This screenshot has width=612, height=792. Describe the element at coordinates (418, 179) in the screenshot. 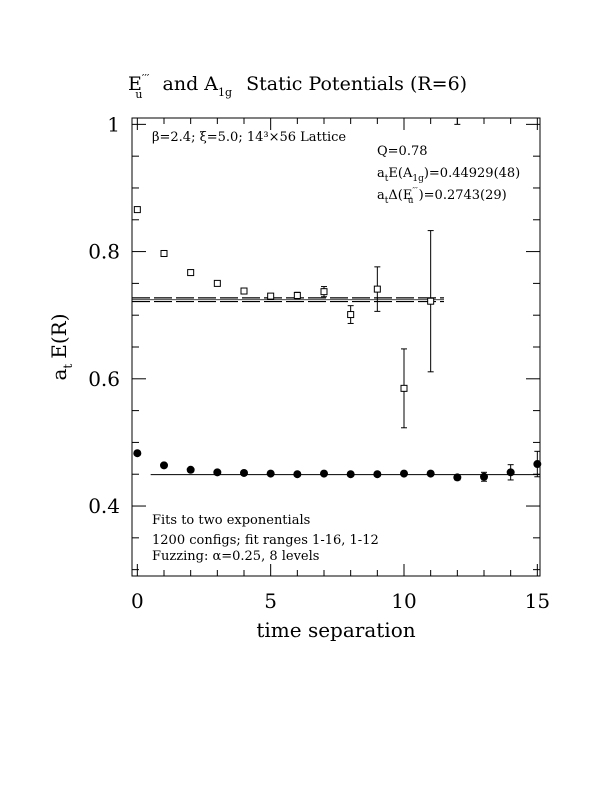

I see `fit1-mid-sub: 1g` at that location.